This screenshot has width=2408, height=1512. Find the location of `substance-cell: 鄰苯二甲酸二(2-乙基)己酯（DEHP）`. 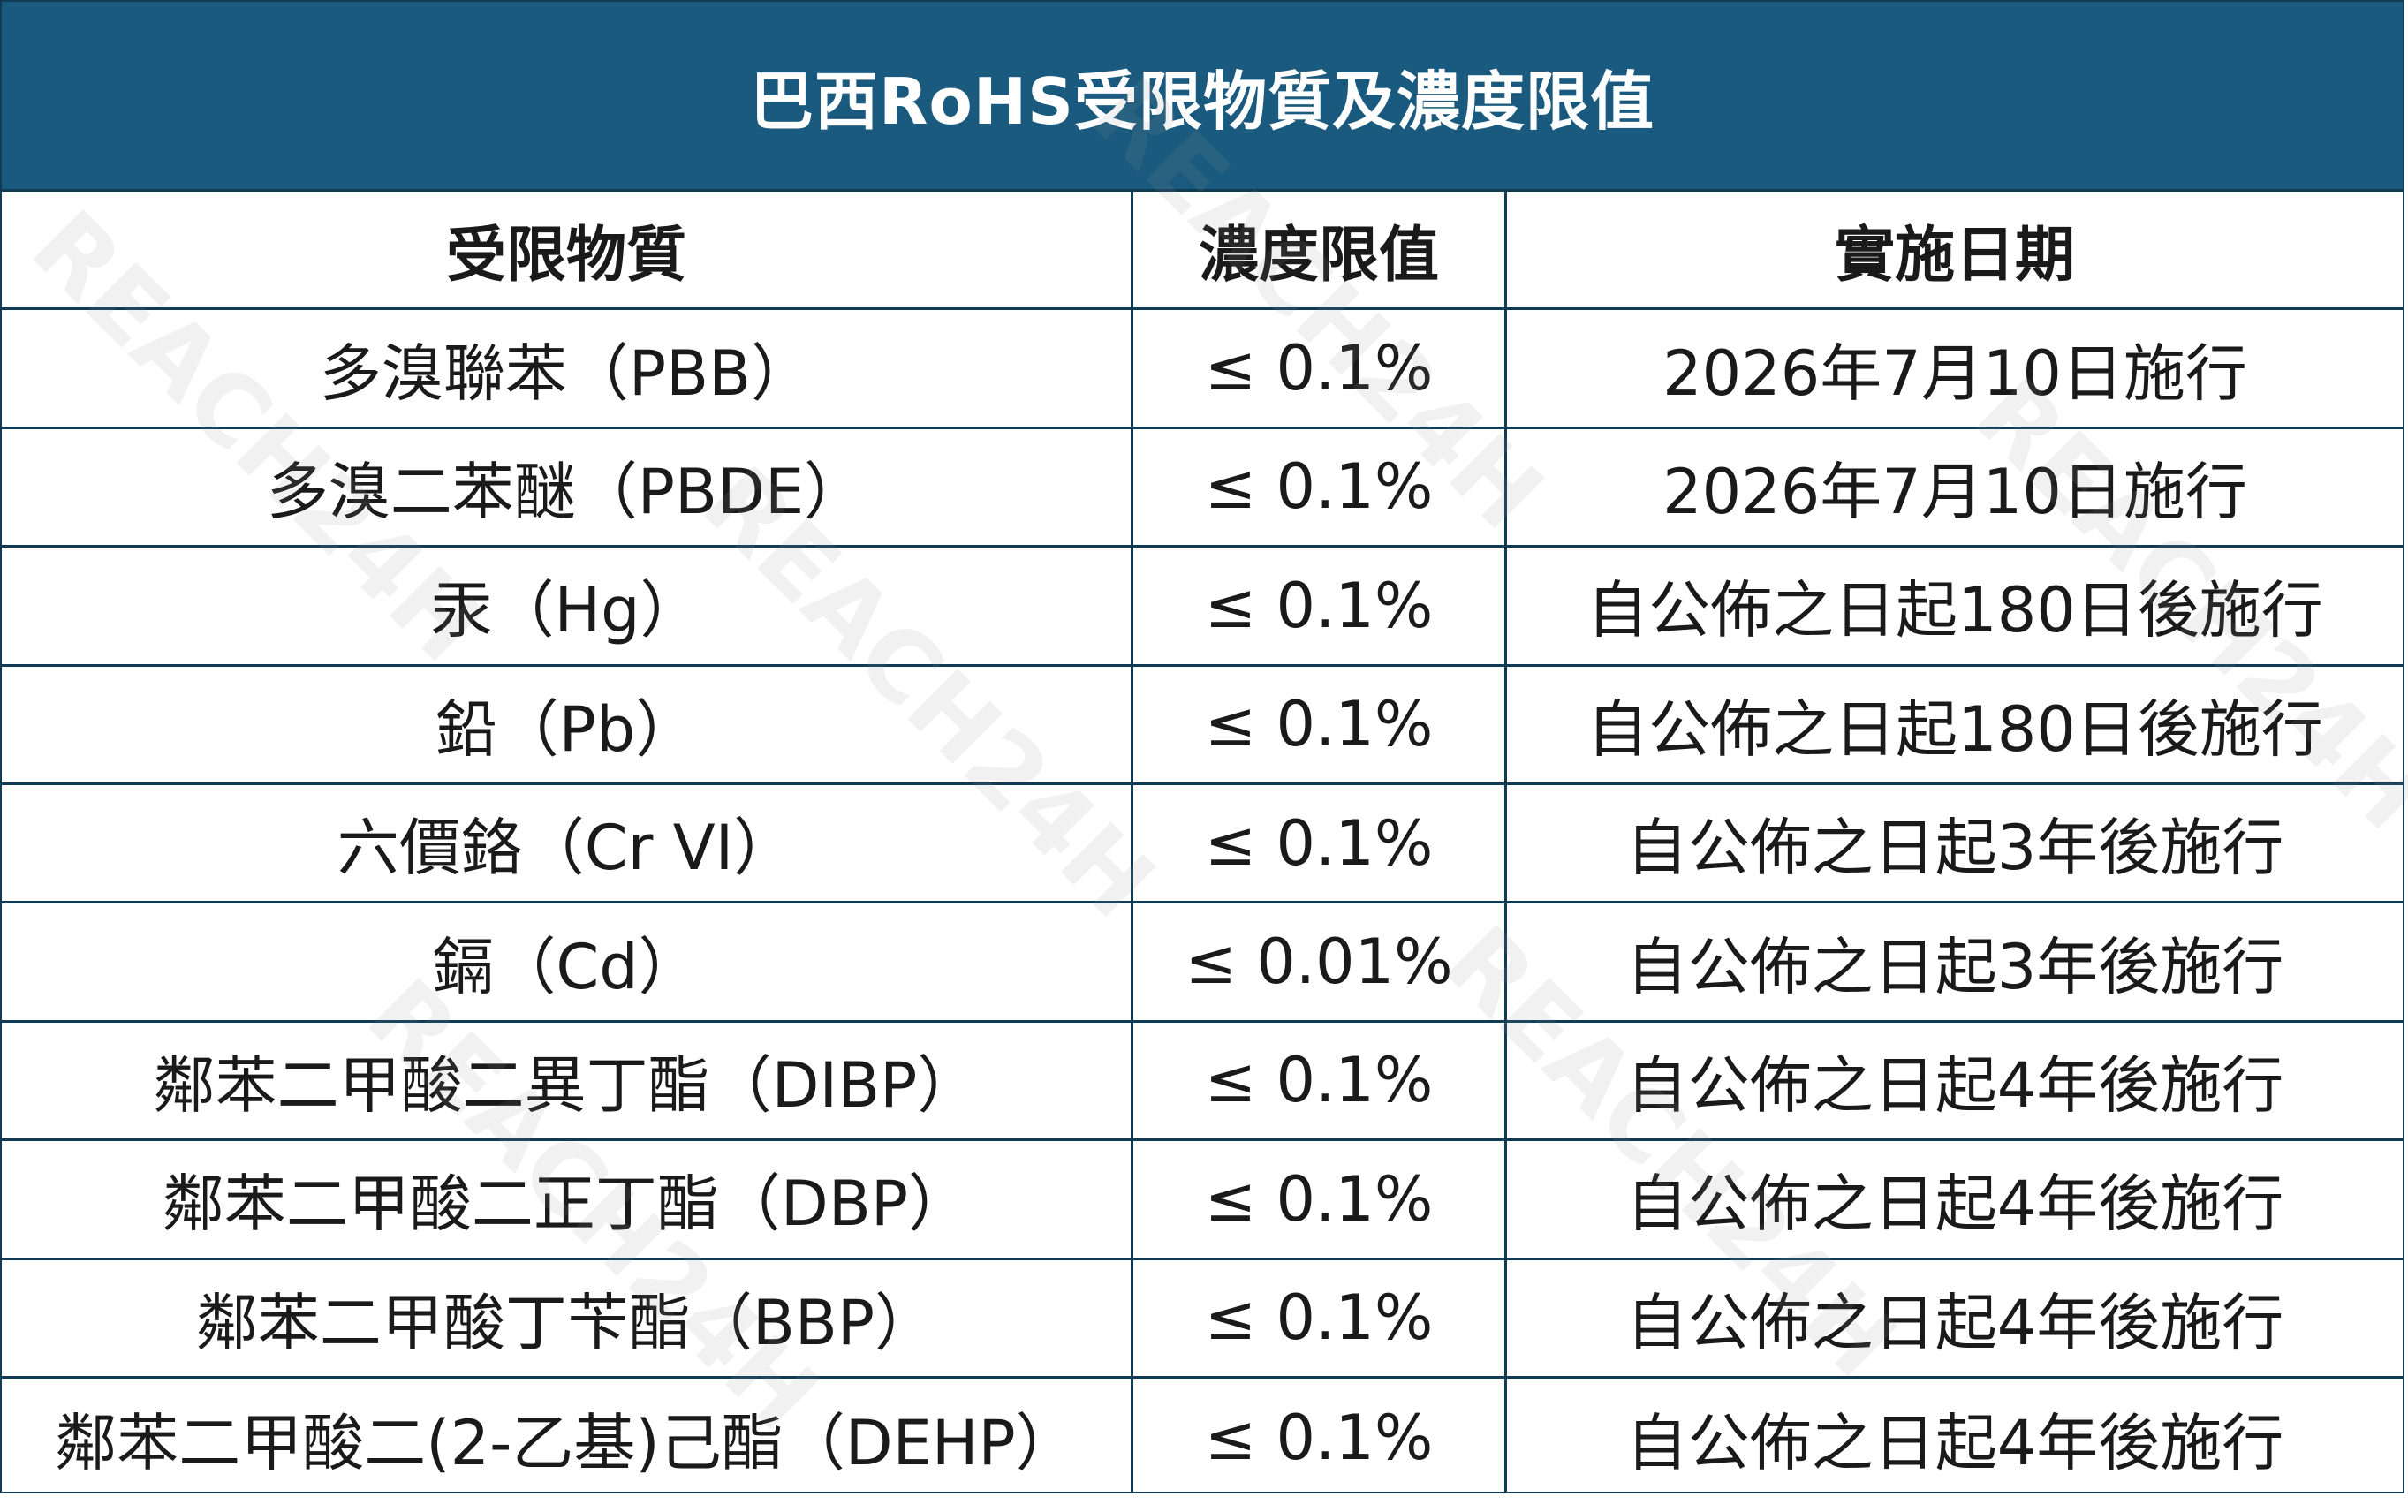

substance-cell: 鄰苯二甲酸二(2-乙基)己酯（DEHP） is located at coordinates (567, 1435).